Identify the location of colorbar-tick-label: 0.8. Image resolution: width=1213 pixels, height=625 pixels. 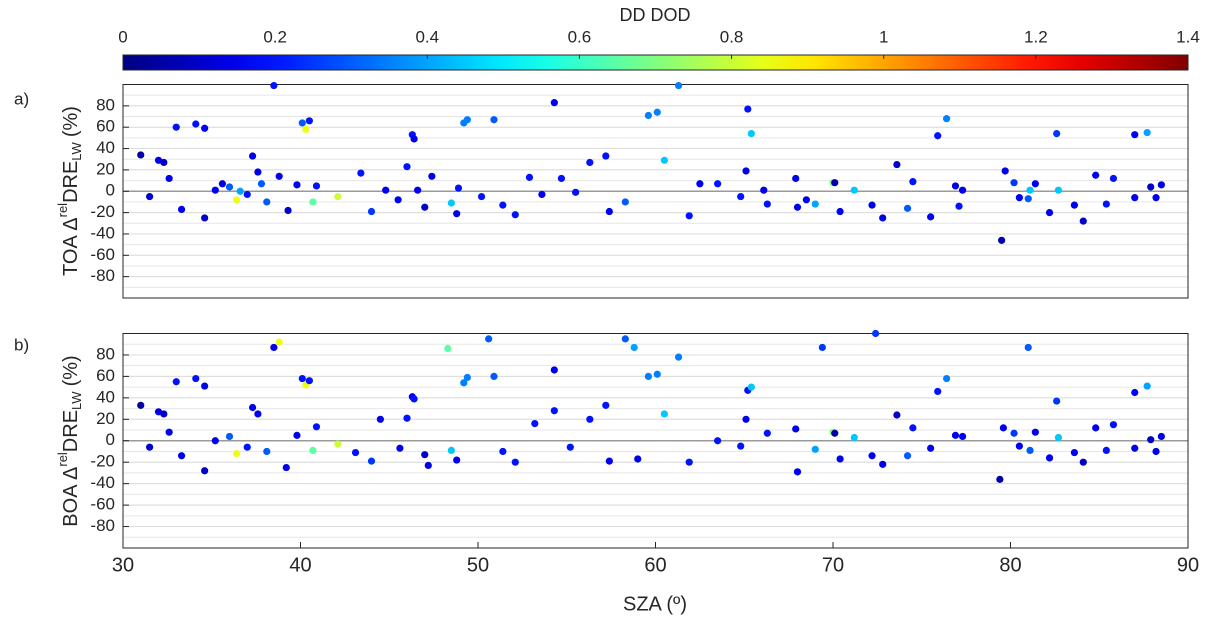
(732, 36).